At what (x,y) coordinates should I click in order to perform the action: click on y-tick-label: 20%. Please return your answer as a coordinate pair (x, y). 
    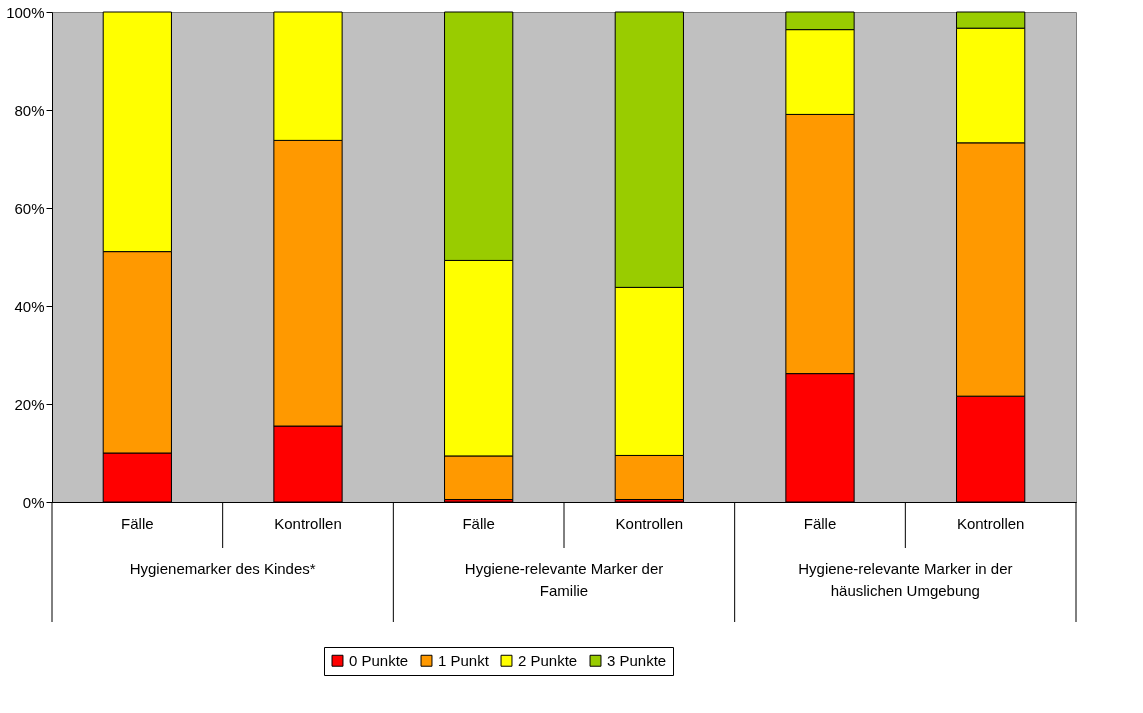
    Looking at the image, I should click on (29, 404).